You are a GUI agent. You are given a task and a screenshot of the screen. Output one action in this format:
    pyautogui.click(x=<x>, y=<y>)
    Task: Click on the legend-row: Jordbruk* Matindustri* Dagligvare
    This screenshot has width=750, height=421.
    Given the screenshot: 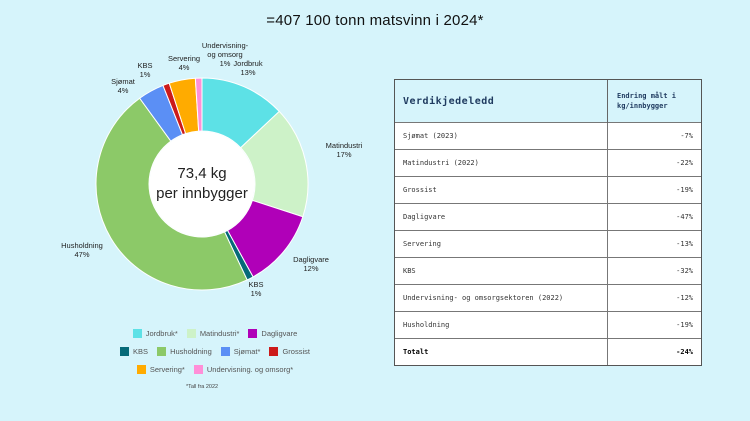 What is the action you would take?
    pyautogui.click(x=215, y=333)
    